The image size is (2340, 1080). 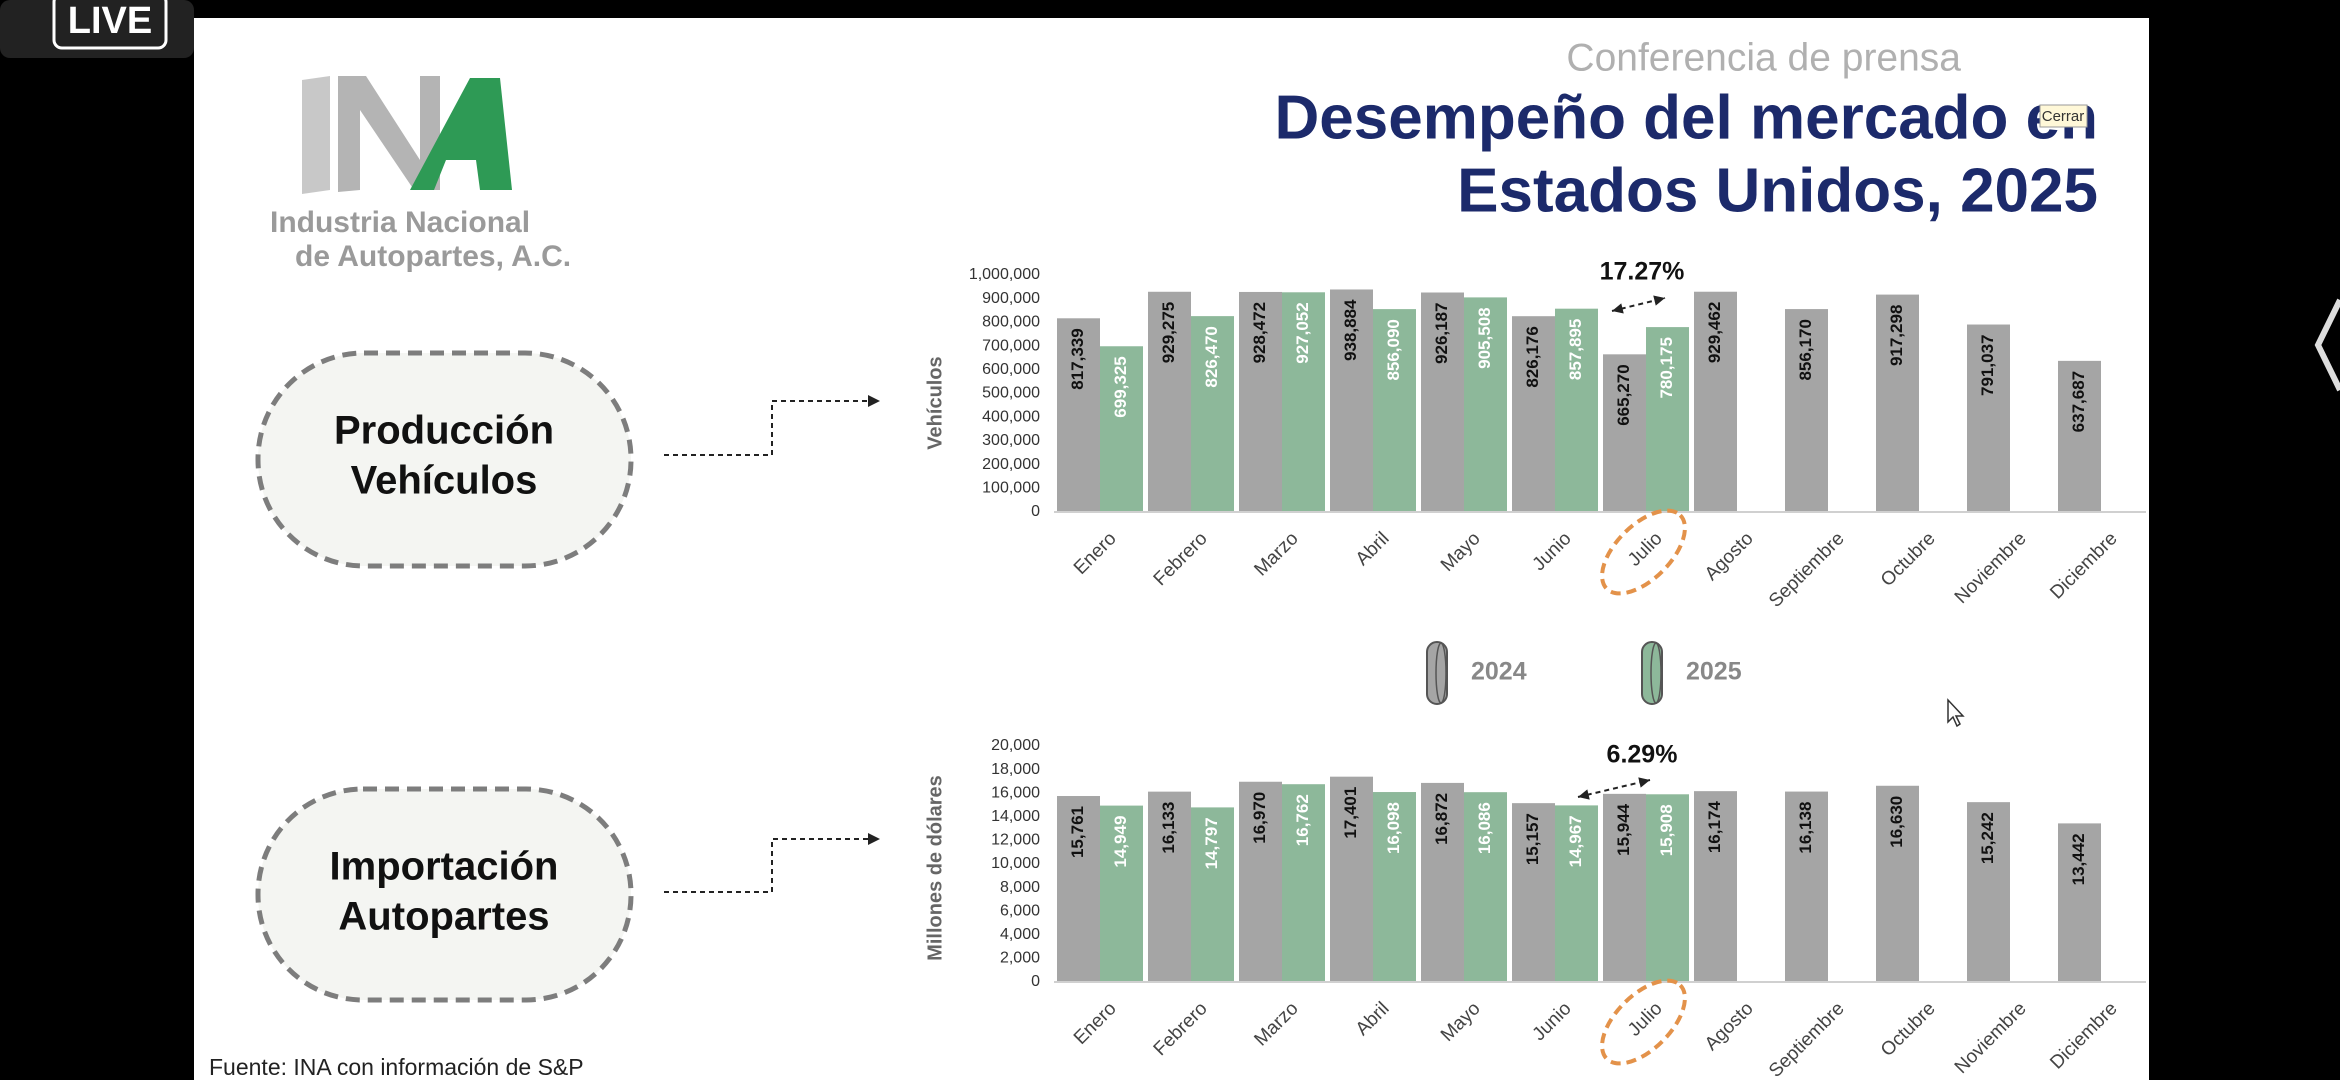 What do you see at coordinates (1642, 272) in the screenshot?
I see `annotation: 17.27%` at bounding box center [1642, 272].